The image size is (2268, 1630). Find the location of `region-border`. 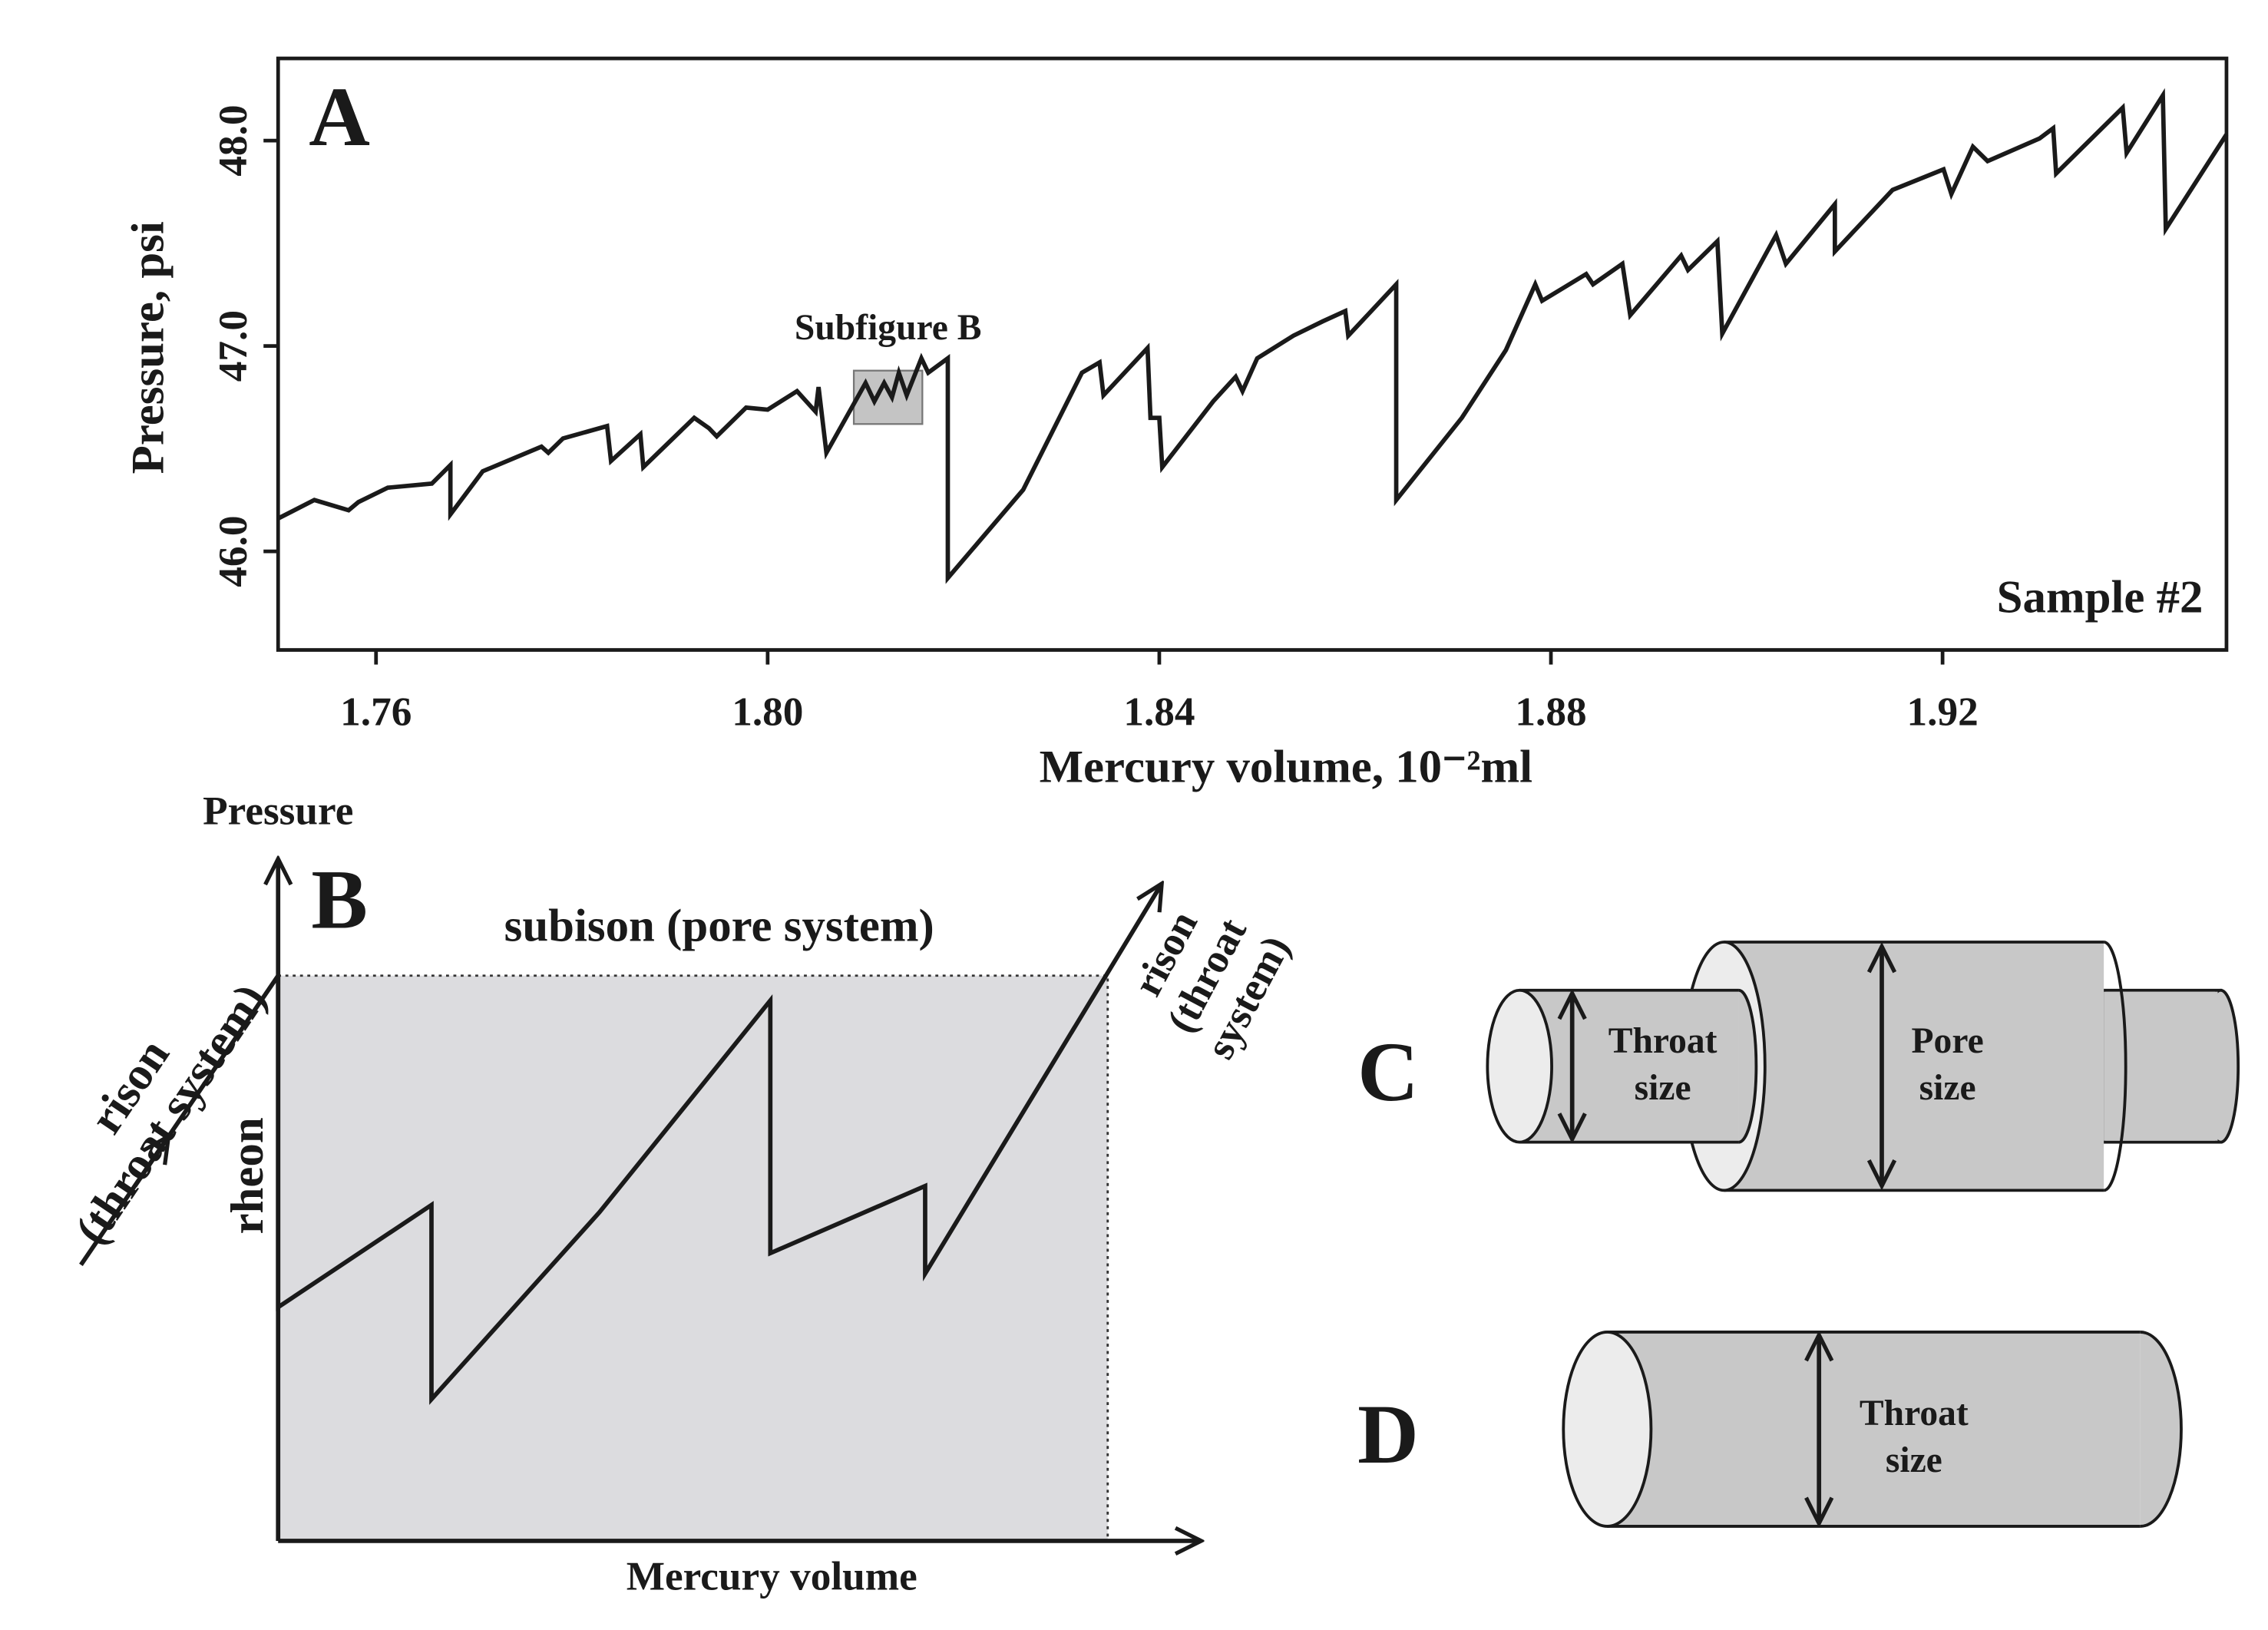

region-border is located at coordinates (693, 1257).